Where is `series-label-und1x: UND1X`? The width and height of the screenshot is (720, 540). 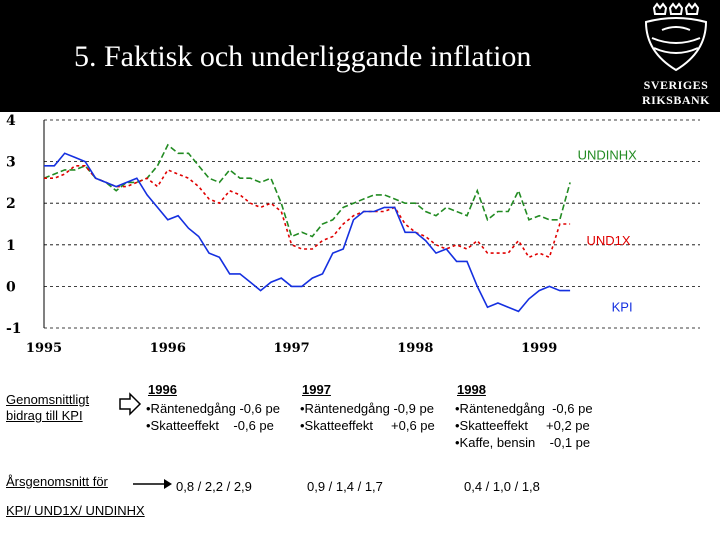
series-label-und1x: UND1X is located at coordinates (608, 240).